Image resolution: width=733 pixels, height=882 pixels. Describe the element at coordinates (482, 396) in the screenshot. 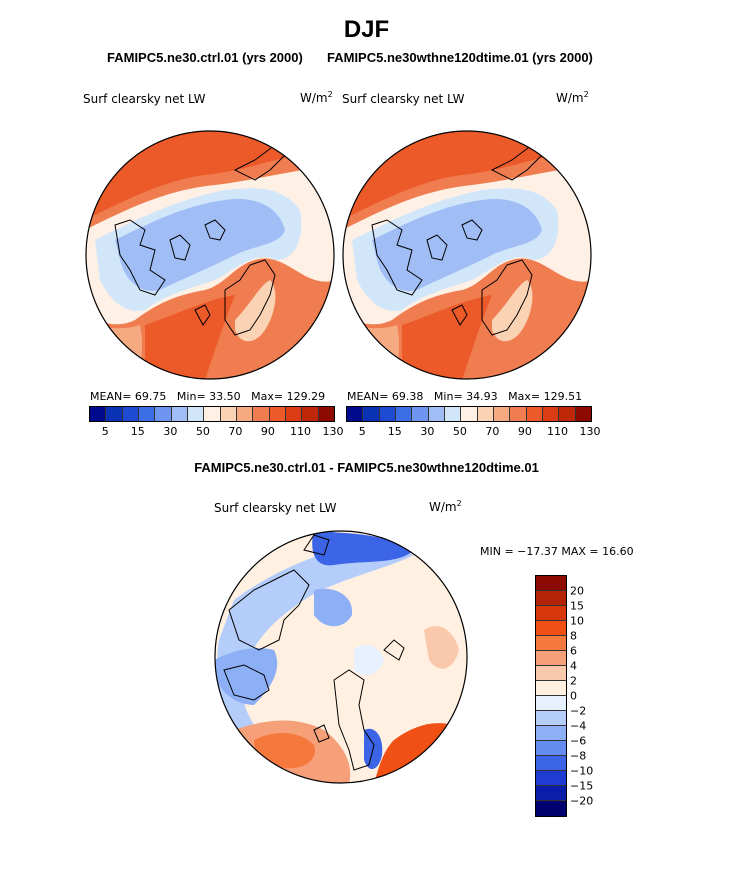

I see `exp-min: 34.93` at that location.